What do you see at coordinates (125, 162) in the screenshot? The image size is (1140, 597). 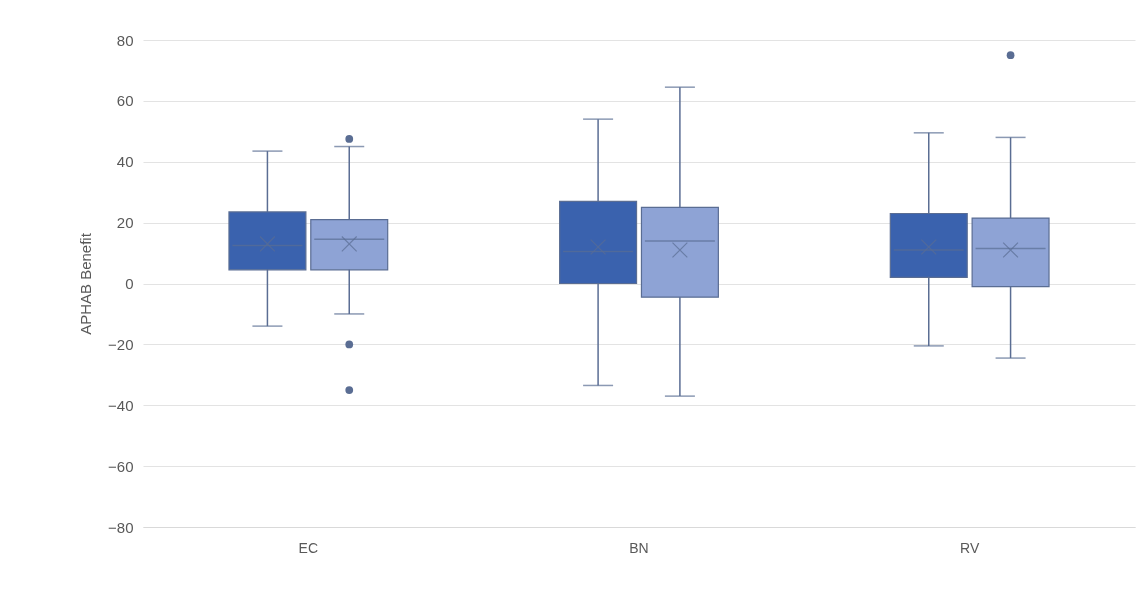 I see `y-tick-label: 40` at bounding box center [125, 162].